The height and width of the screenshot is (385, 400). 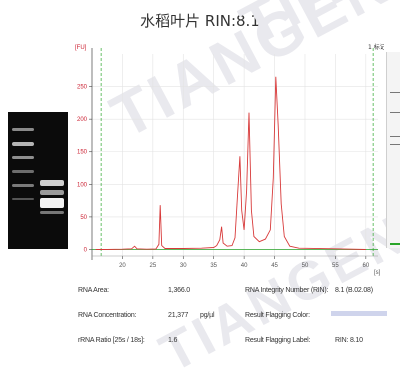 What do you see at coordinates (23, 180) in the screenshot?
I see `gel-ladder-lane` at bounding box center [23, 180].